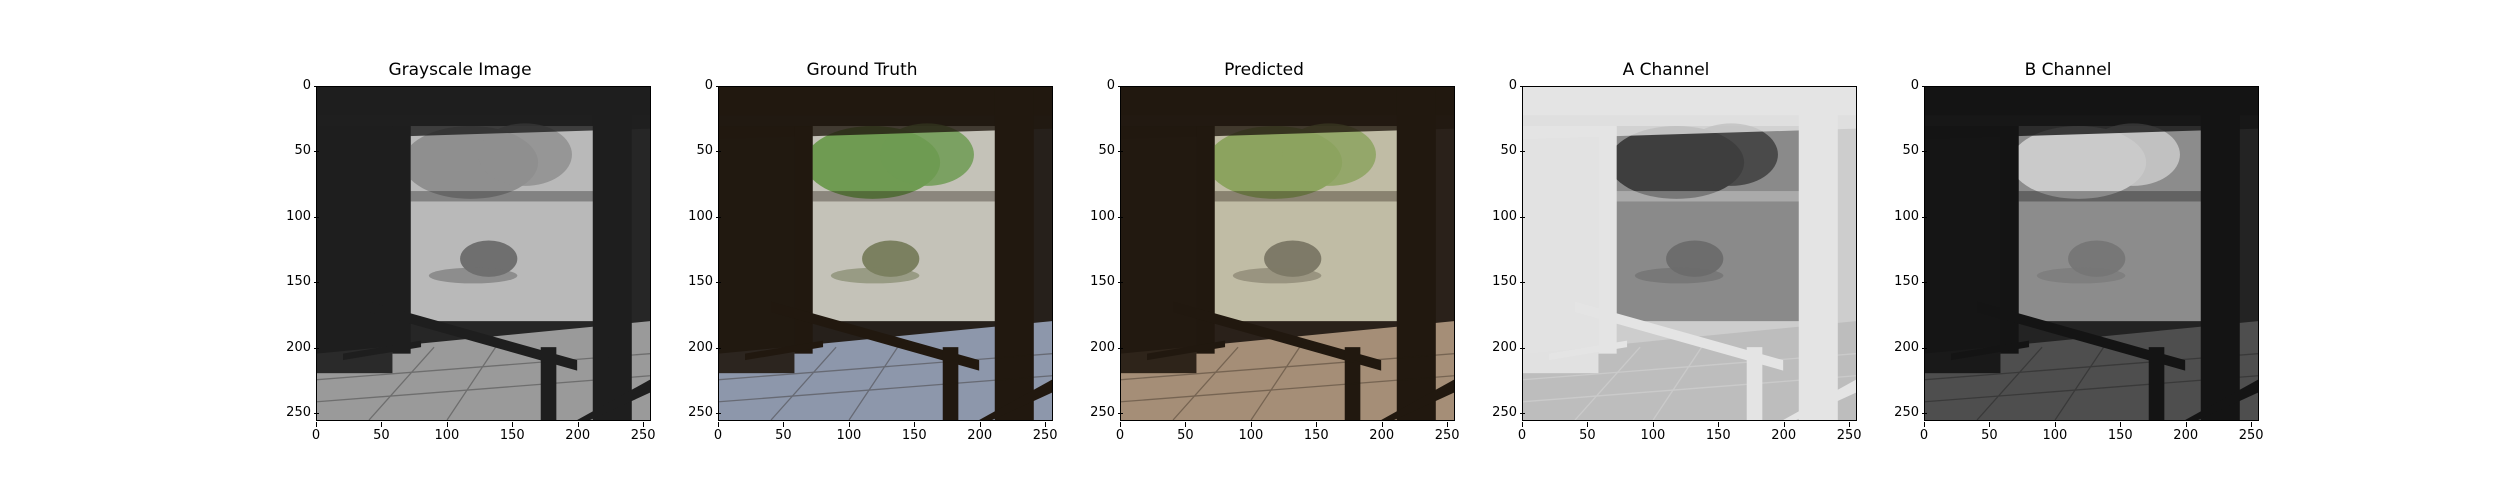  I want to click on image-frame-pred, so click(1287, 253).